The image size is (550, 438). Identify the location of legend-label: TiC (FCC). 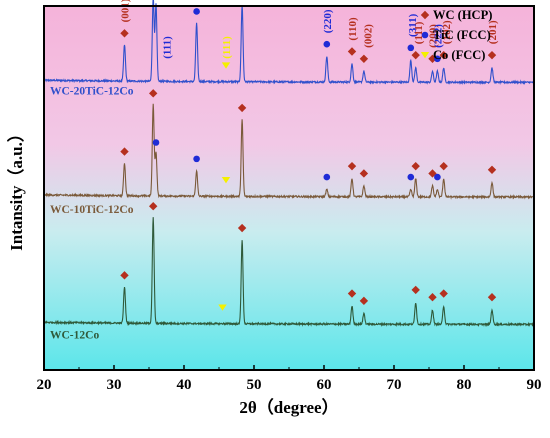
(462, 35).